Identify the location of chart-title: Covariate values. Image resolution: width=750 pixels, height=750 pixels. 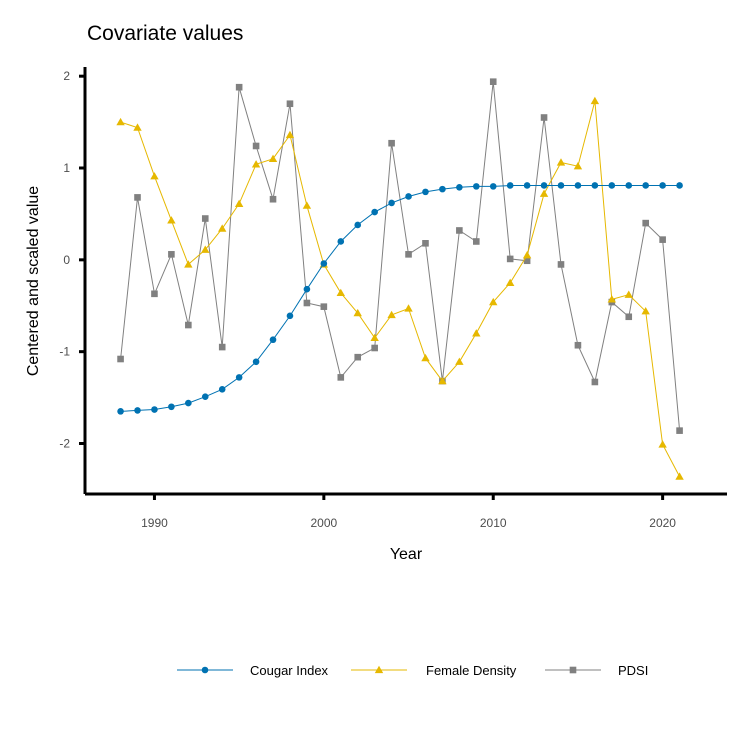
(165, 33).